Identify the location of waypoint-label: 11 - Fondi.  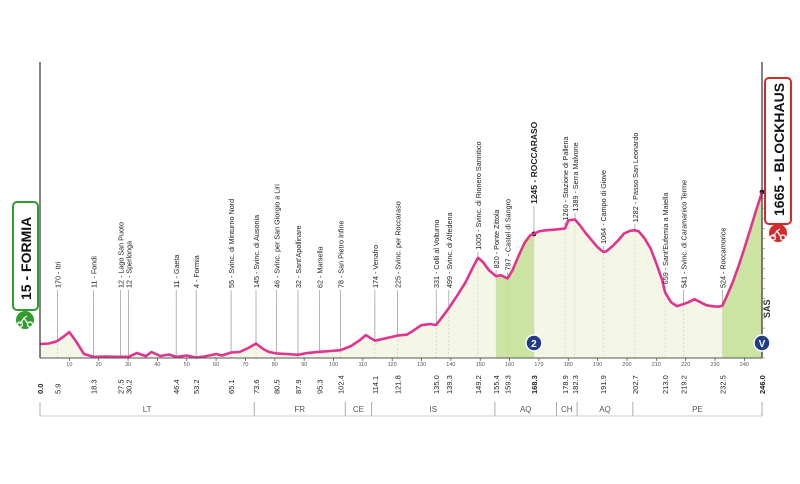
(94, 272).